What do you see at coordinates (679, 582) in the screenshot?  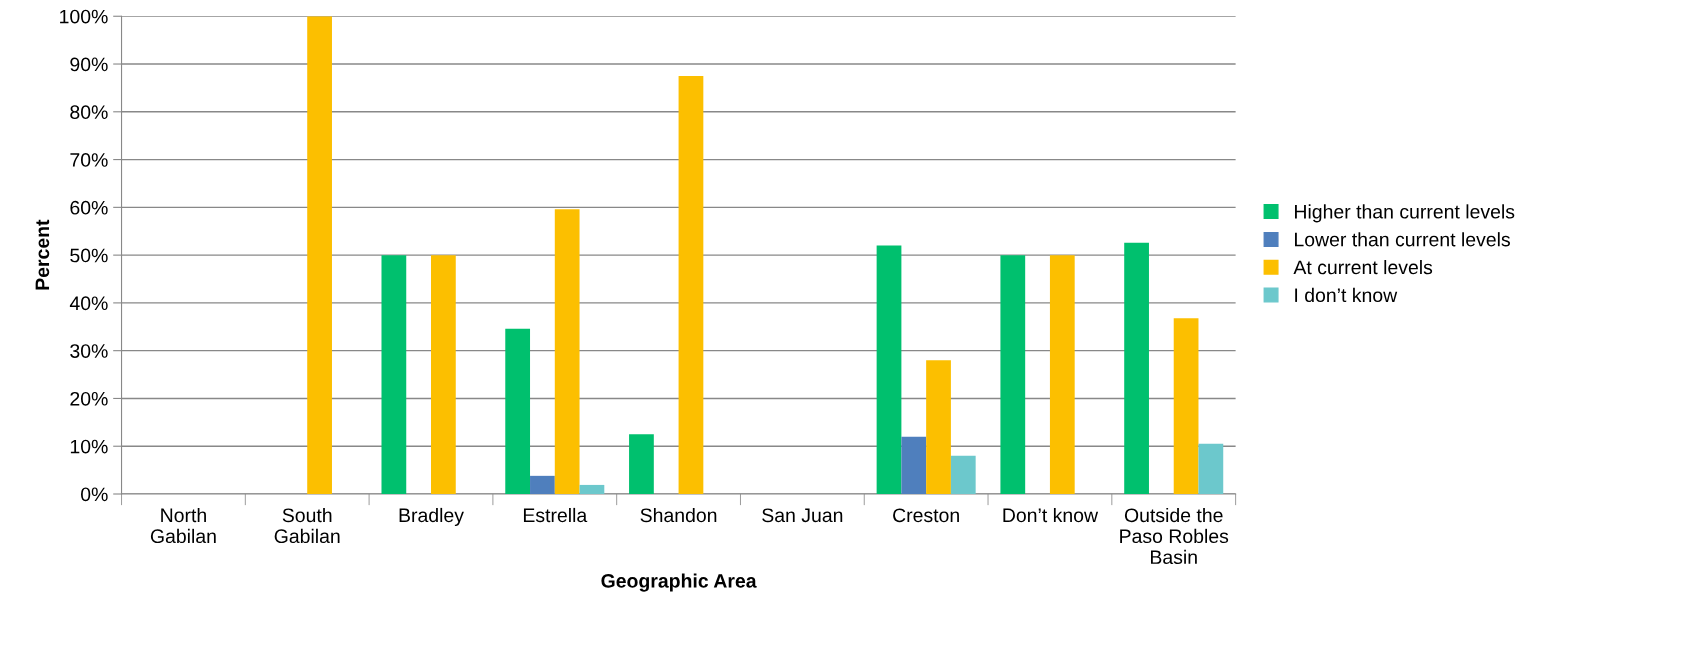 I see `x-axis-title: Geographic Area` at bounding box center [679, 582].